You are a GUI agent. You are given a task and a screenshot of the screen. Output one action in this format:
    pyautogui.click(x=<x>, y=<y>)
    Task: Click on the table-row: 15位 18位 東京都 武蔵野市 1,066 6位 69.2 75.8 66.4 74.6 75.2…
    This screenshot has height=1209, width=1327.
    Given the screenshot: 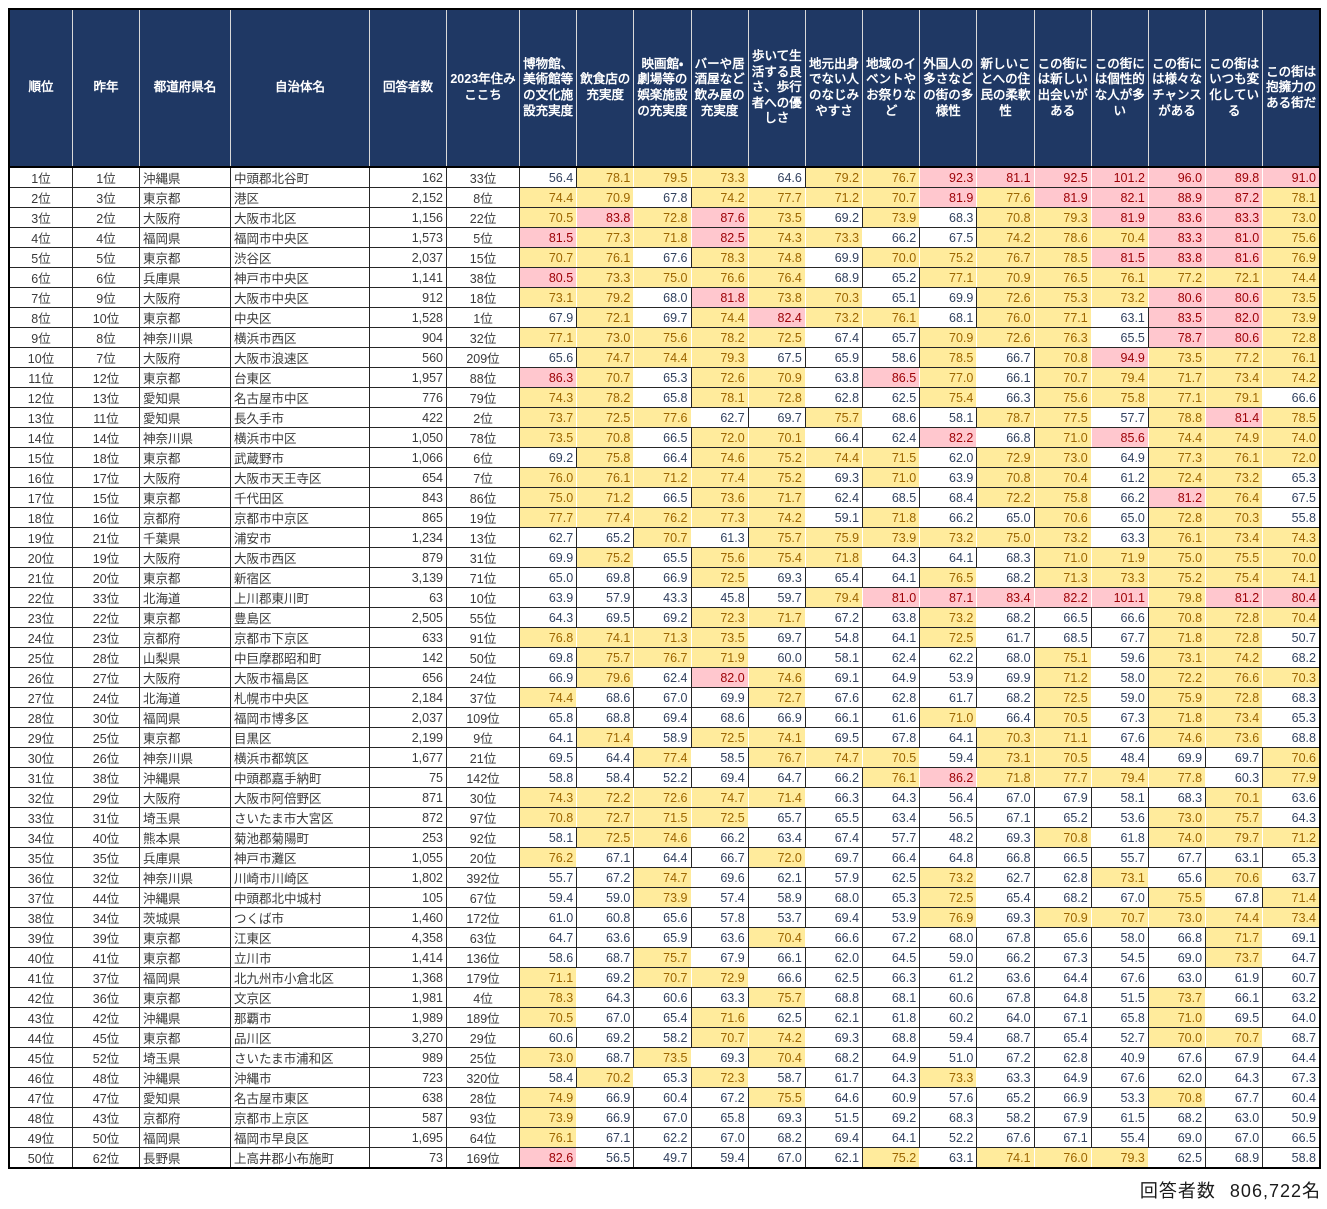 What is the action you would take?
    pyautogui.click(x=664, y=457)
    